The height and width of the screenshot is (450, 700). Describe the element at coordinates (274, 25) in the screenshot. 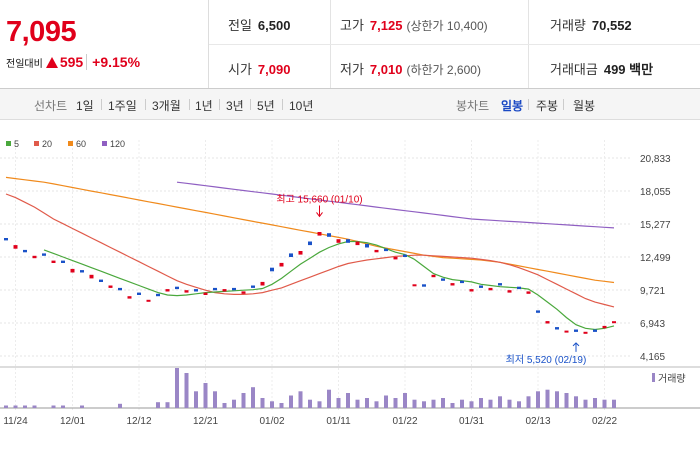

I see `prev-close-value: 6,500` at that location.